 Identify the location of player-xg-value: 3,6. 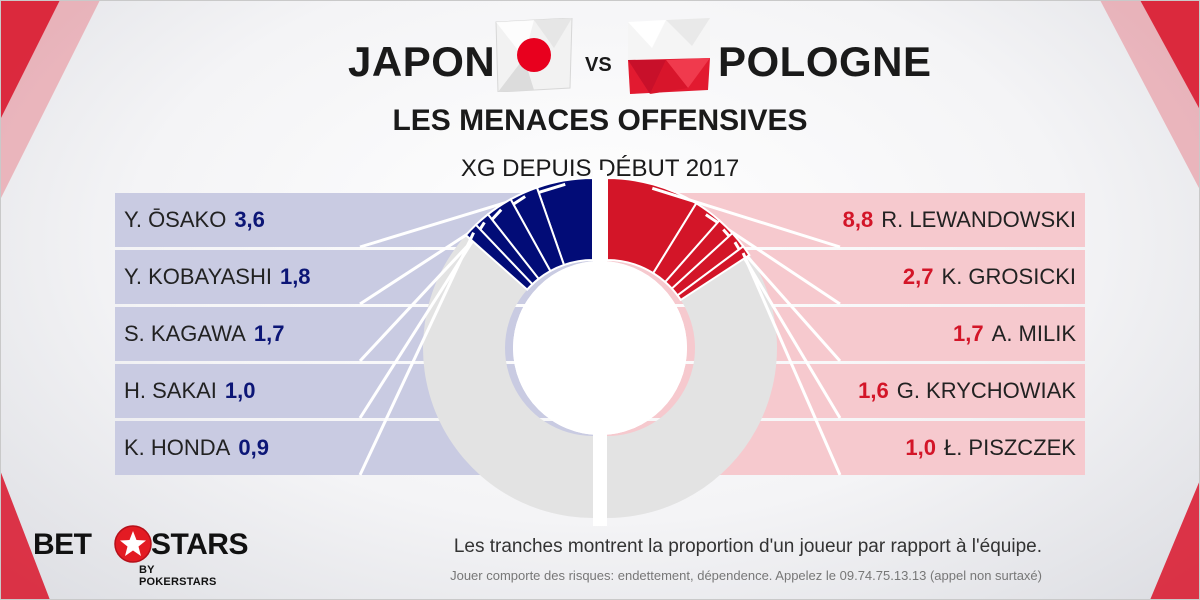
(249, 219).